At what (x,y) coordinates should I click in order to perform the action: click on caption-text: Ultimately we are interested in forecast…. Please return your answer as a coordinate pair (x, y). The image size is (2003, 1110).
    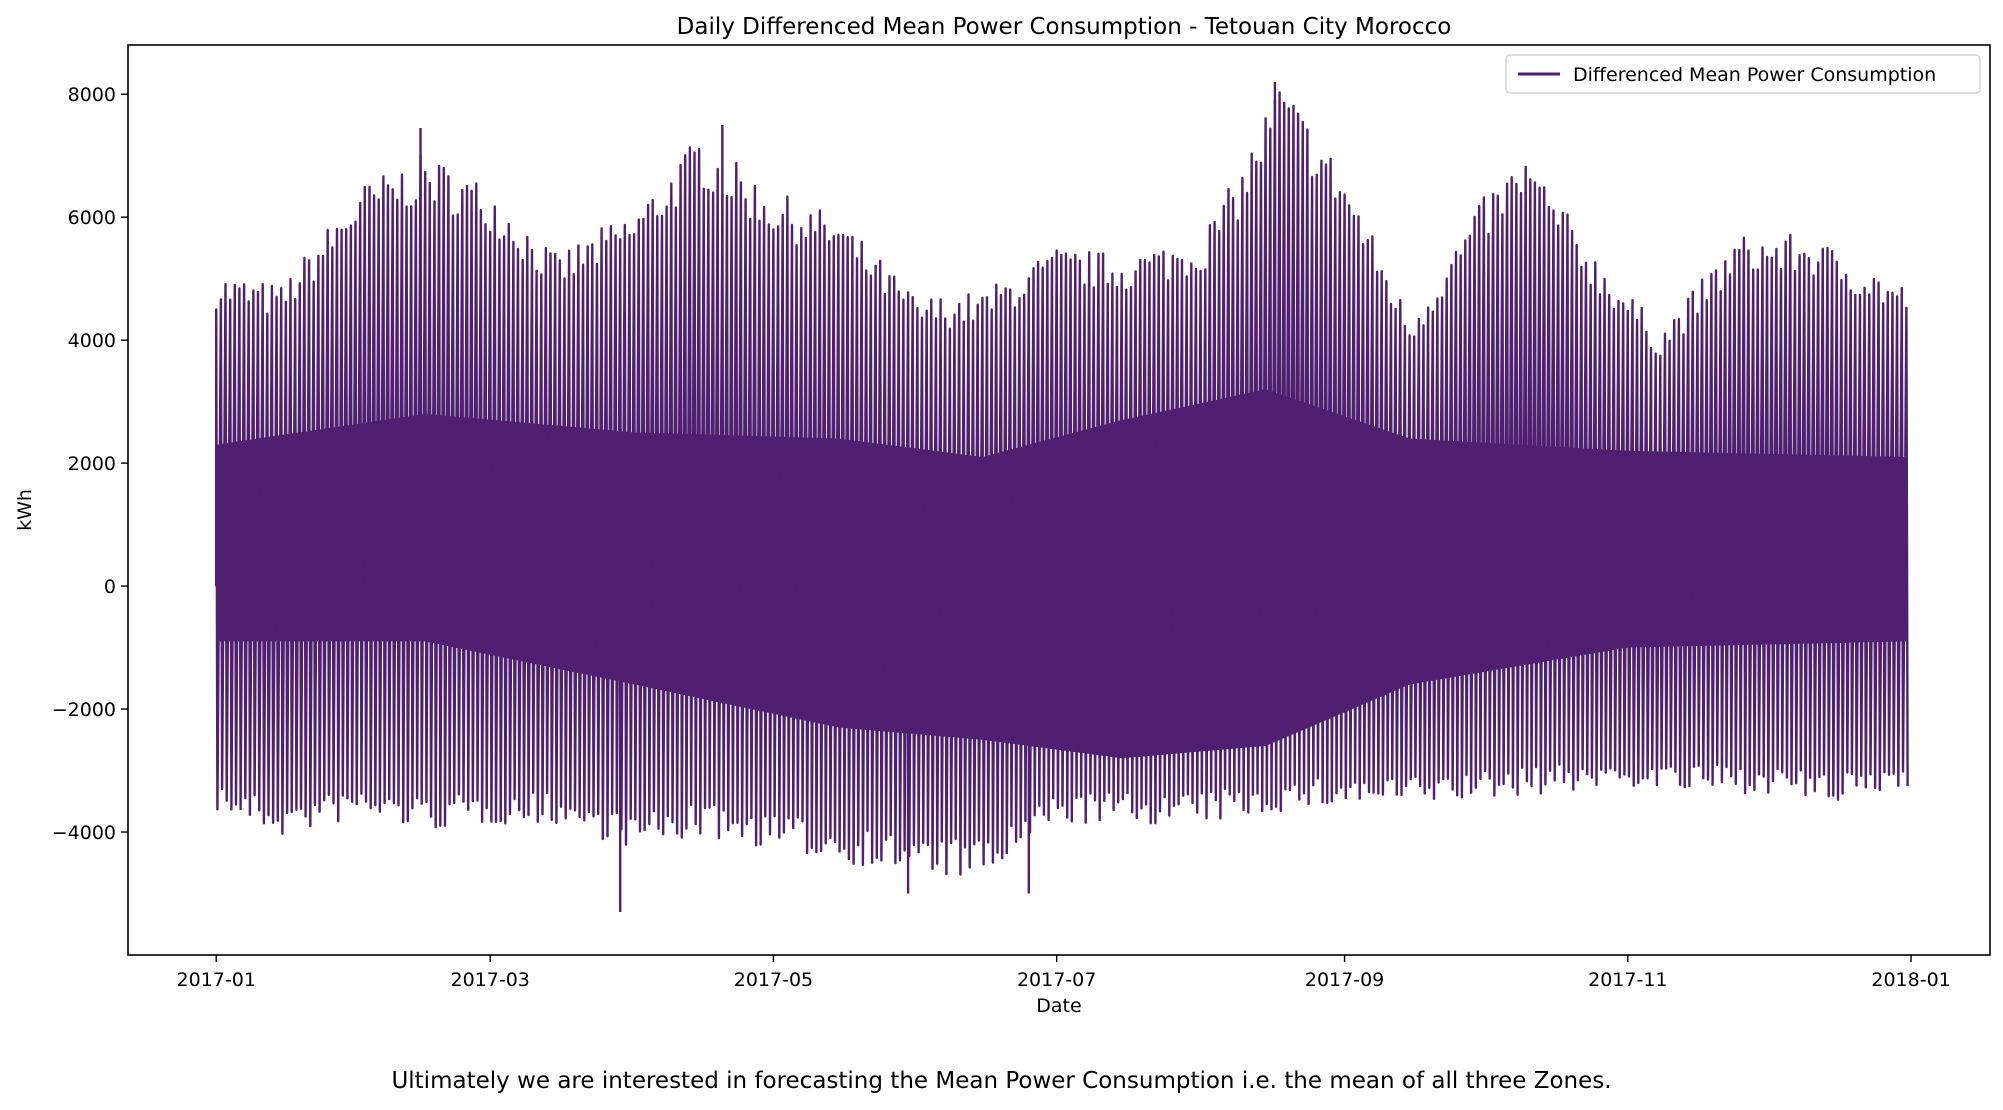
    Looking at the image, I should click on (1001, 1081).